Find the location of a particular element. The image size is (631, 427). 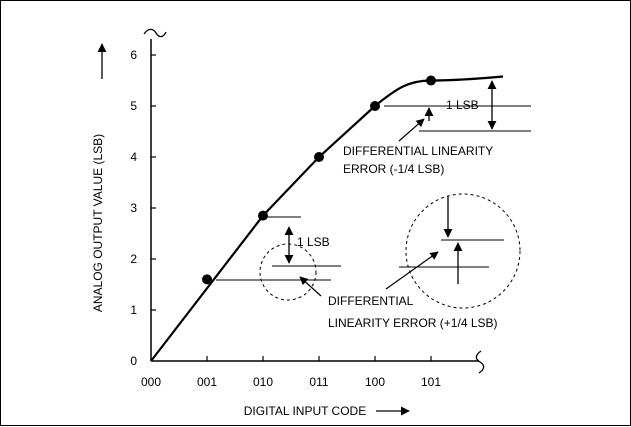

x-tick-label: 010 is located at coordinates (263, 382).